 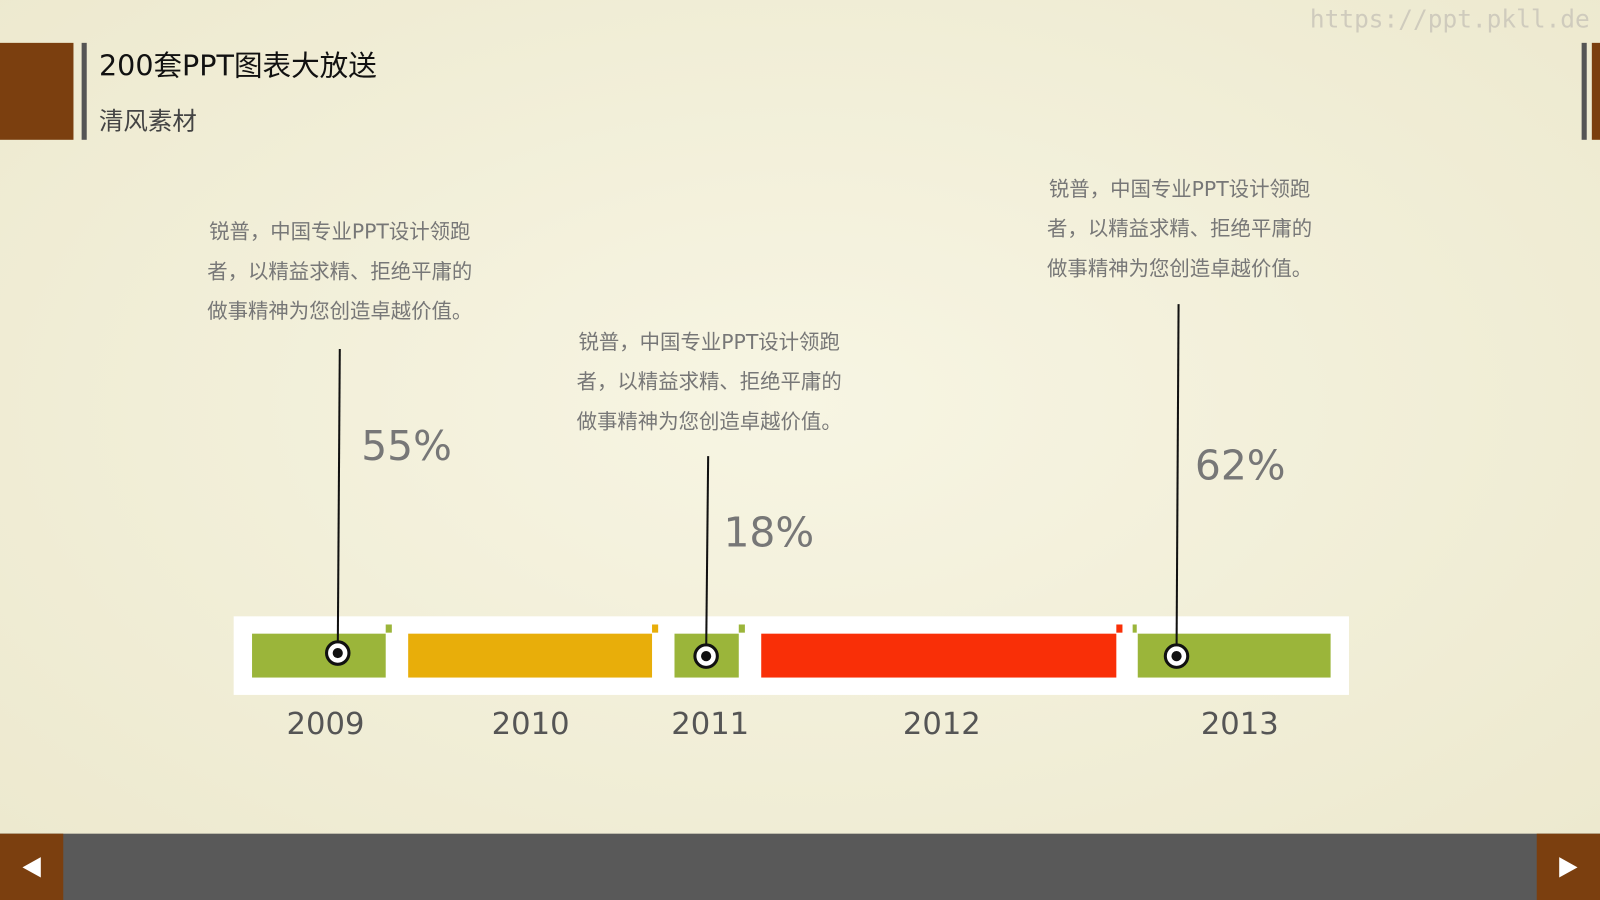 I want to click on year-label: 2010, so click(x=531, y=724).